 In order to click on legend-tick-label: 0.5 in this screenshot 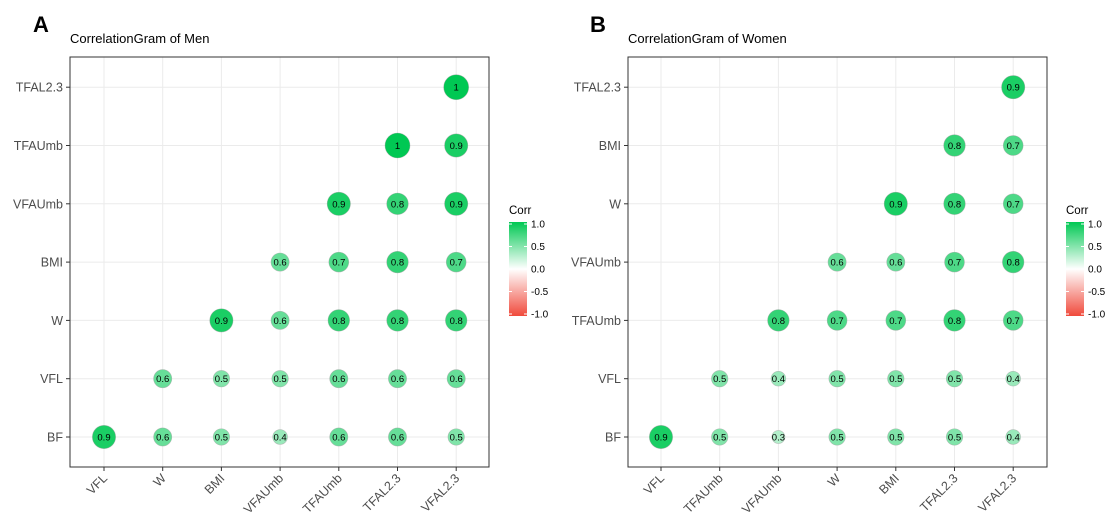, I will do `click(1095, 247)`.